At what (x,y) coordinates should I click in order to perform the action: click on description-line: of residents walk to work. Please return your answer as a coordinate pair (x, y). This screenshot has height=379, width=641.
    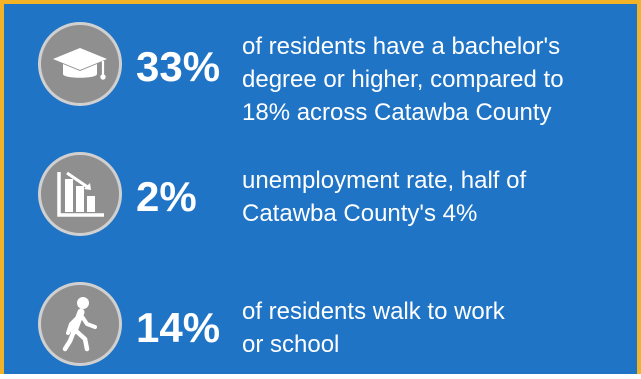
    Looking at the image, I should click on (373, 311).